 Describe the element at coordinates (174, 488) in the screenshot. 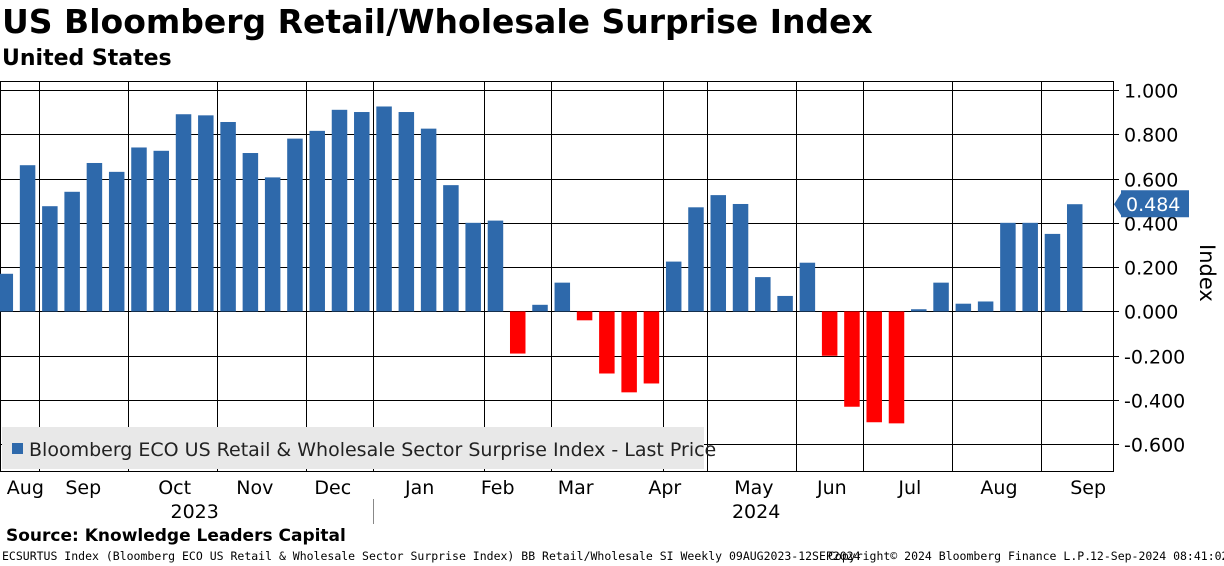

I see `x-month-label: Oct` at that location.